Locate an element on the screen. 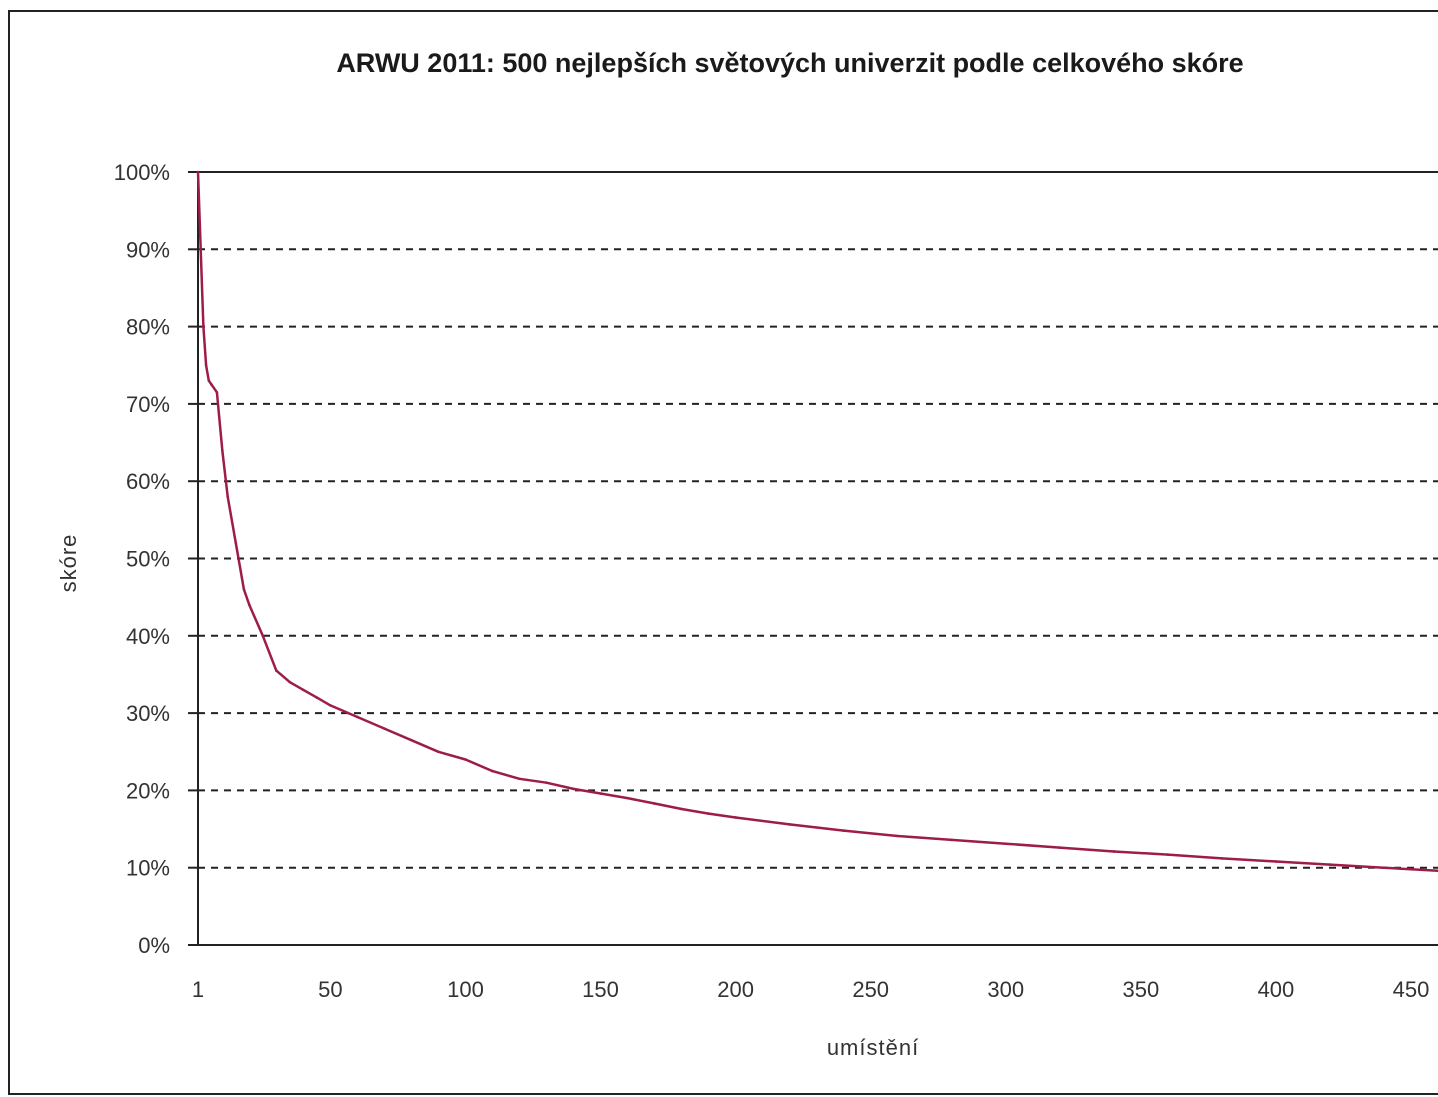  y-tick-label: 70% is located at coordinates (148, 404).